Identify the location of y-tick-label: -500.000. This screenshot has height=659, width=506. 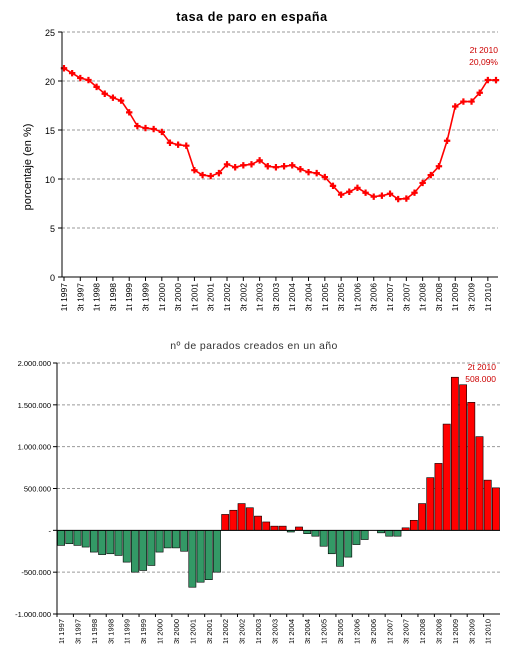
(36, 572).